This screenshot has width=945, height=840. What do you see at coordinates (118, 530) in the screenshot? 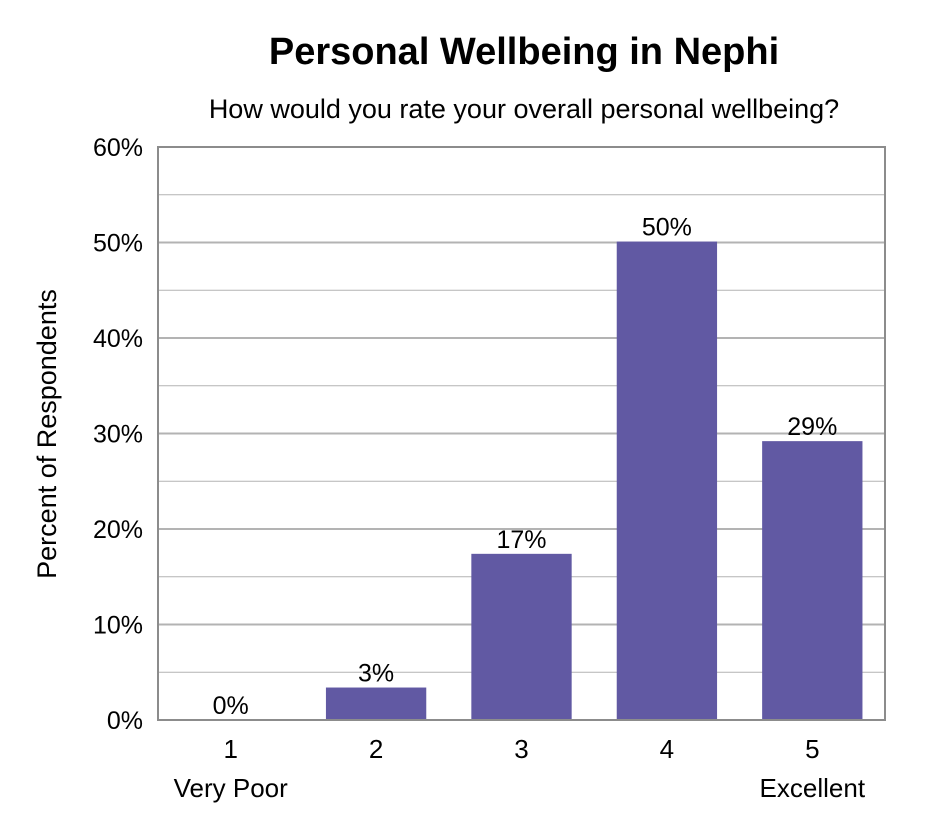
I see `y-tick-label: 20%` at bounding box center [118, 530].